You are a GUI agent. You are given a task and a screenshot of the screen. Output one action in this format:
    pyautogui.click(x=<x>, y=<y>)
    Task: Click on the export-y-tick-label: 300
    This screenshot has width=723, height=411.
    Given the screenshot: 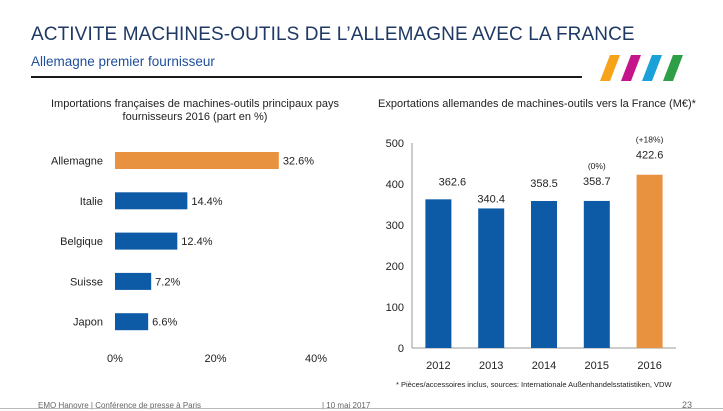 What is the action you would take?
    pyautogui.click(x=395, y=226)
    